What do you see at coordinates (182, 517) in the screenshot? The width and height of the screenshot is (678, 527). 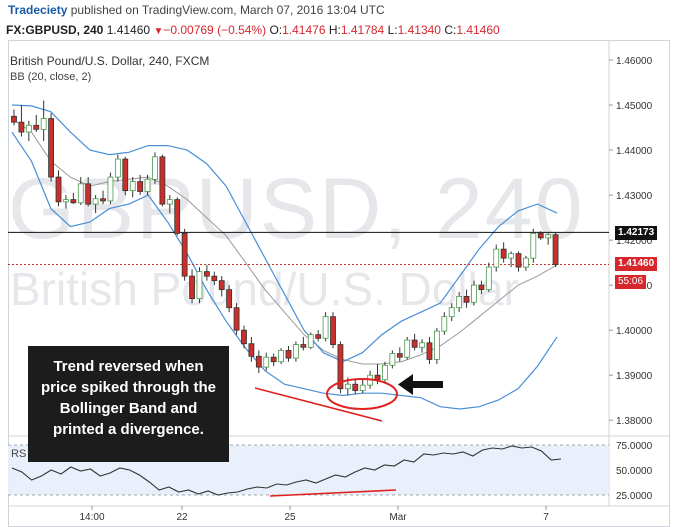 I see `time-tick-label: 22` at bounding box center [182, 517].